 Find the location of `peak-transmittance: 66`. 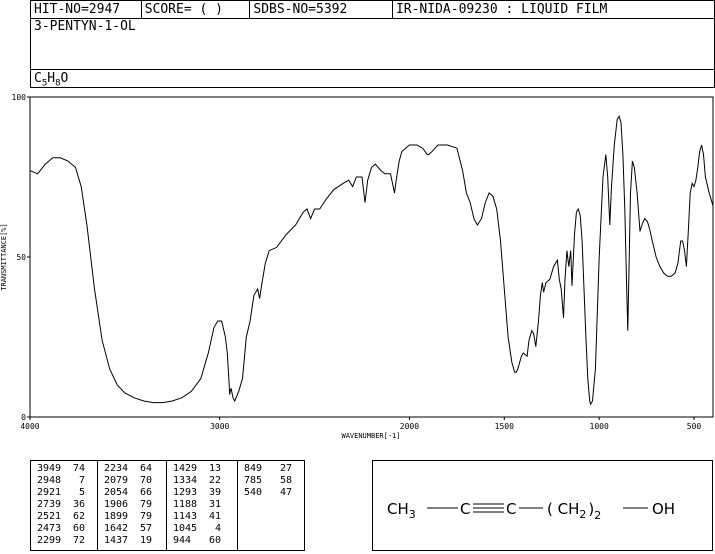

peak-transmittance: 66 is located at coordinates (145, 492).